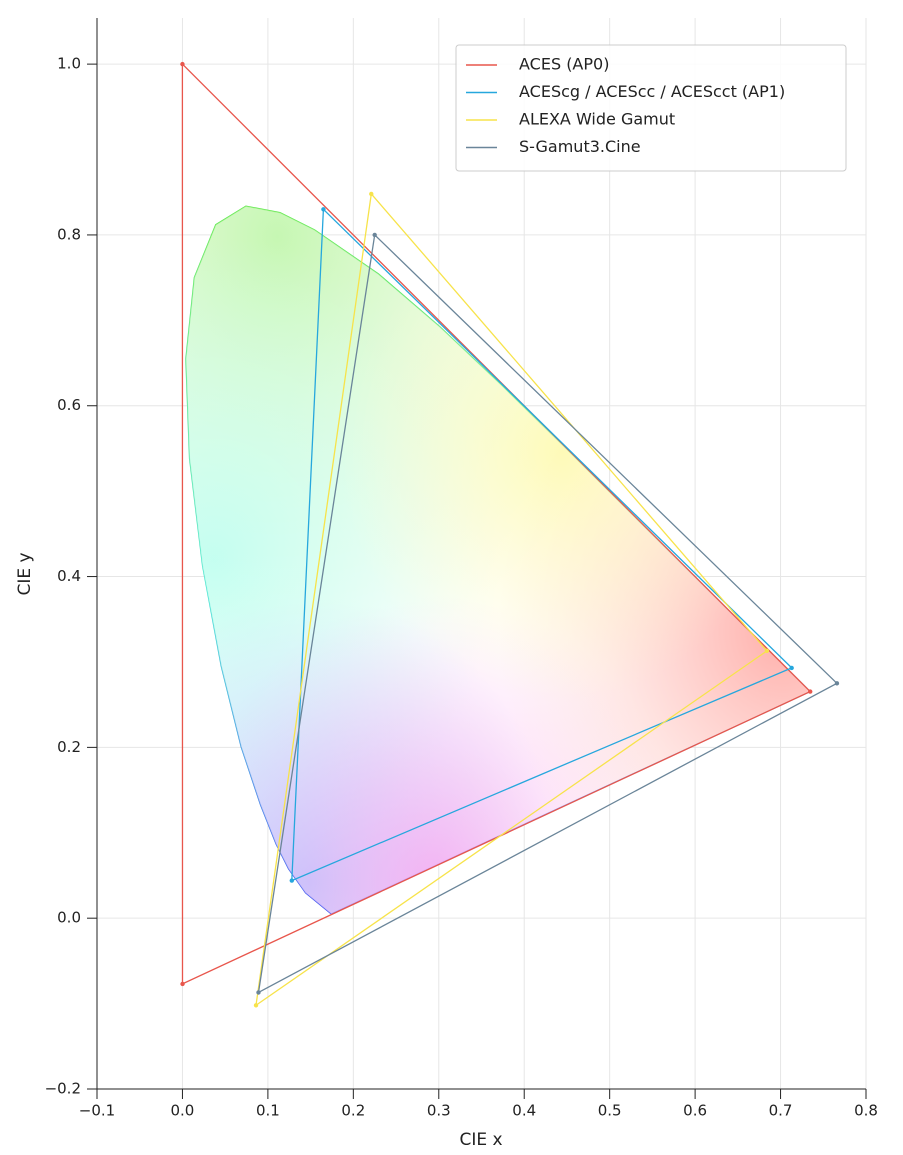 The width and height of the screenshot is (903, 1155). What do you see at coordinates (353, 1111) in the screenshot?
I see `x-tick-label: 0.2` at bounding box center [353, 1111].